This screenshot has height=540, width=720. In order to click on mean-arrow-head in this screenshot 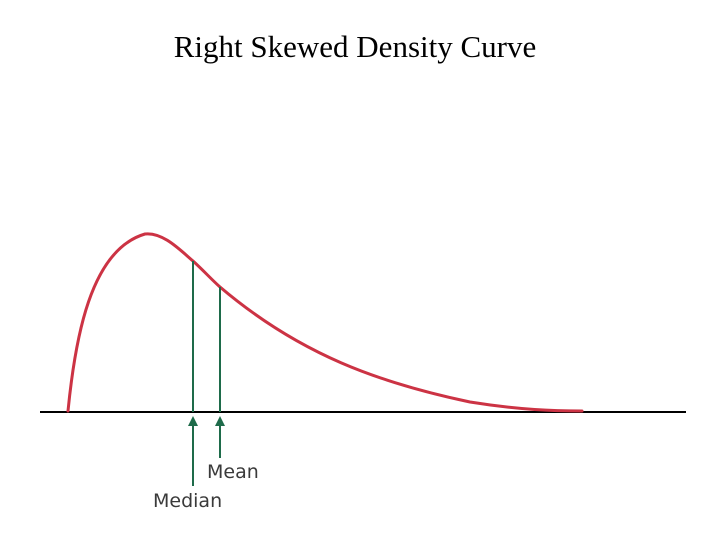, I will do `click(220, 421)`.